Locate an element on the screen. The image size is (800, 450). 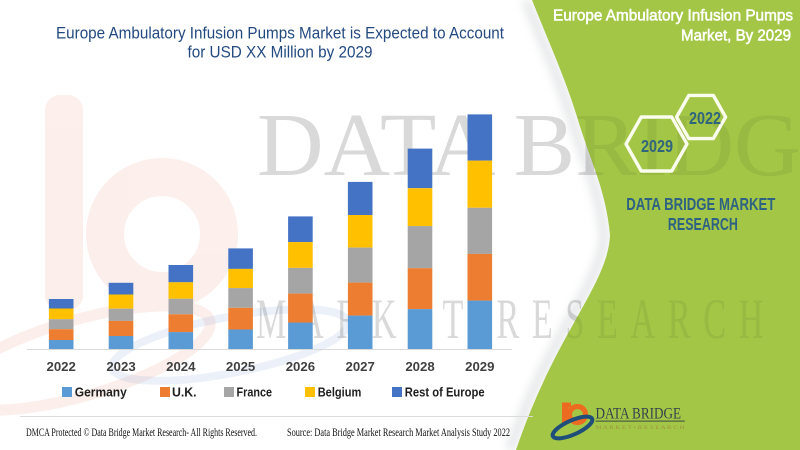
svg-text: MARKET RESEARCH is located at coordinates (516, 319).